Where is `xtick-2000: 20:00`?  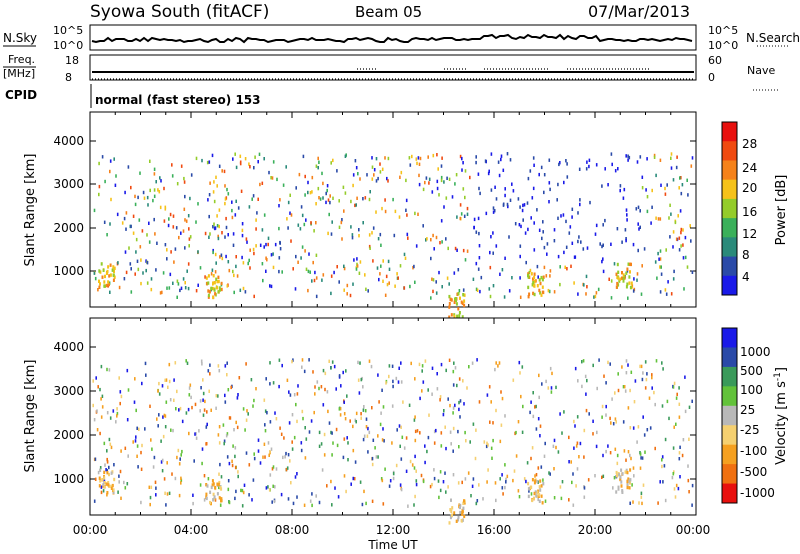 xtick-2000: 20:00 is located at coordinates (595, 530).